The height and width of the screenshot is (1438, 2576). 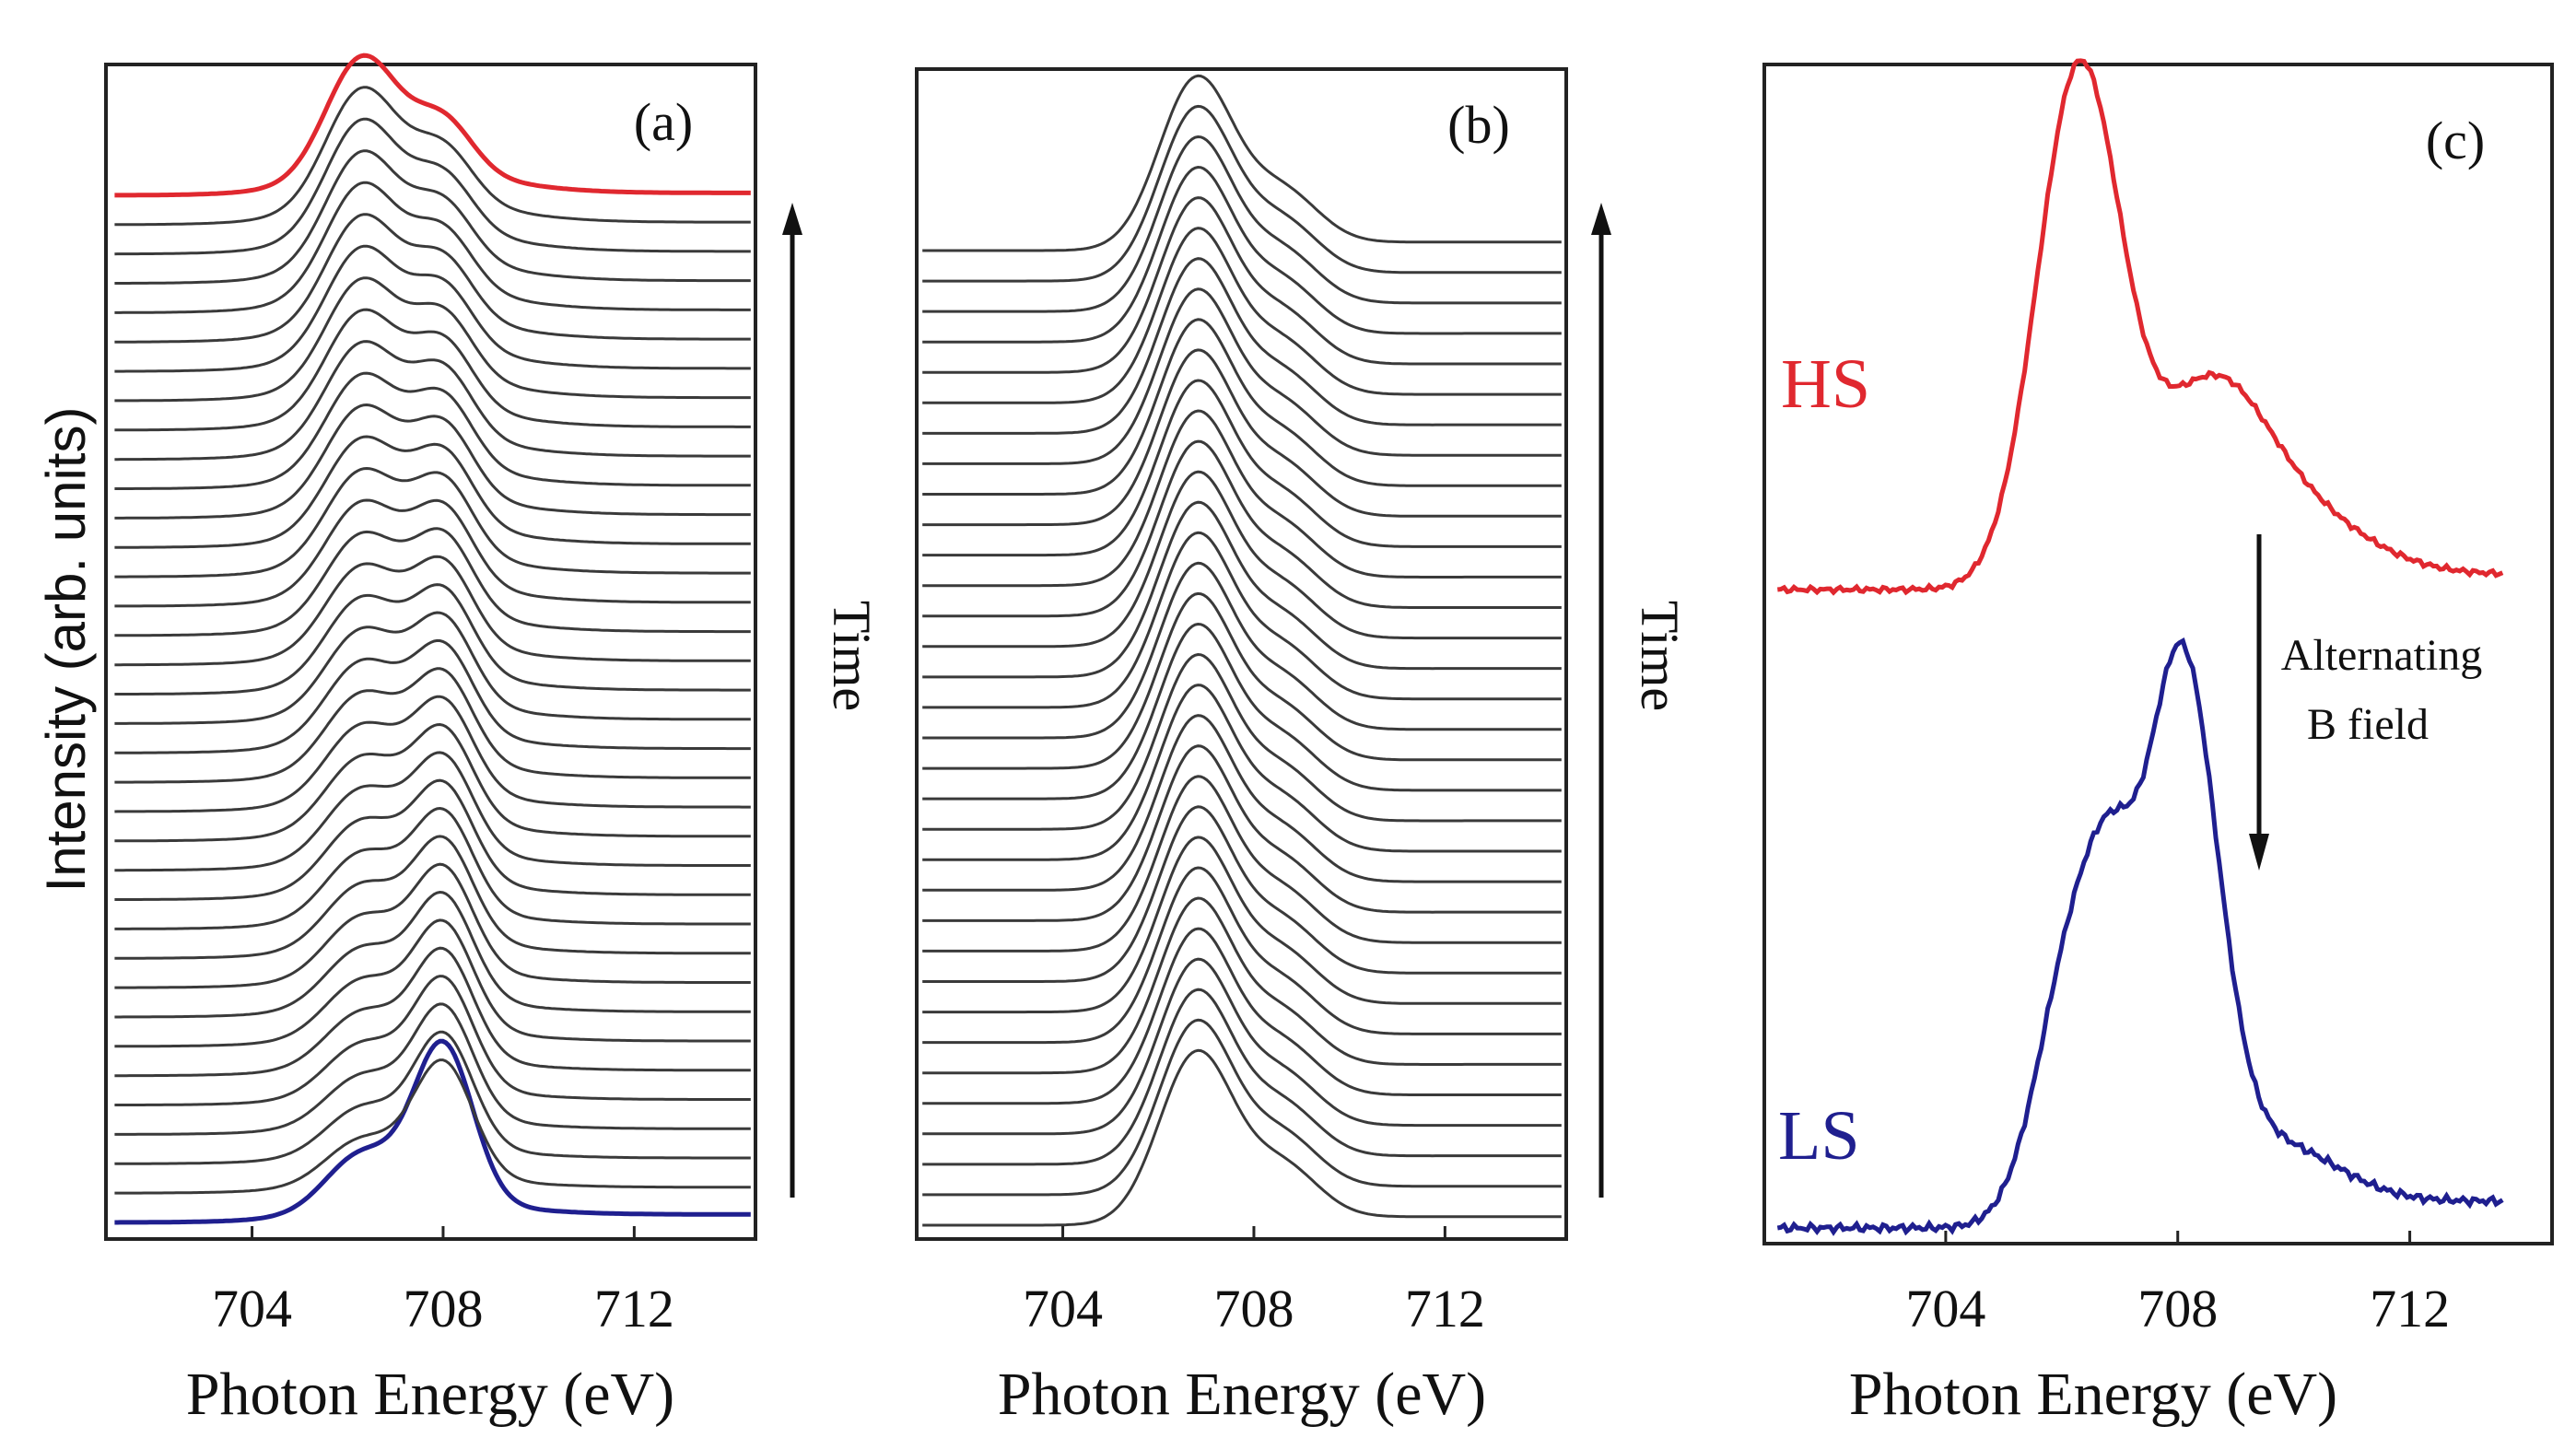 What do you see at coordinates (1819, 1136) in the screenshot?
I see `ls-label: LS` at bounding box center [1819, 1136].